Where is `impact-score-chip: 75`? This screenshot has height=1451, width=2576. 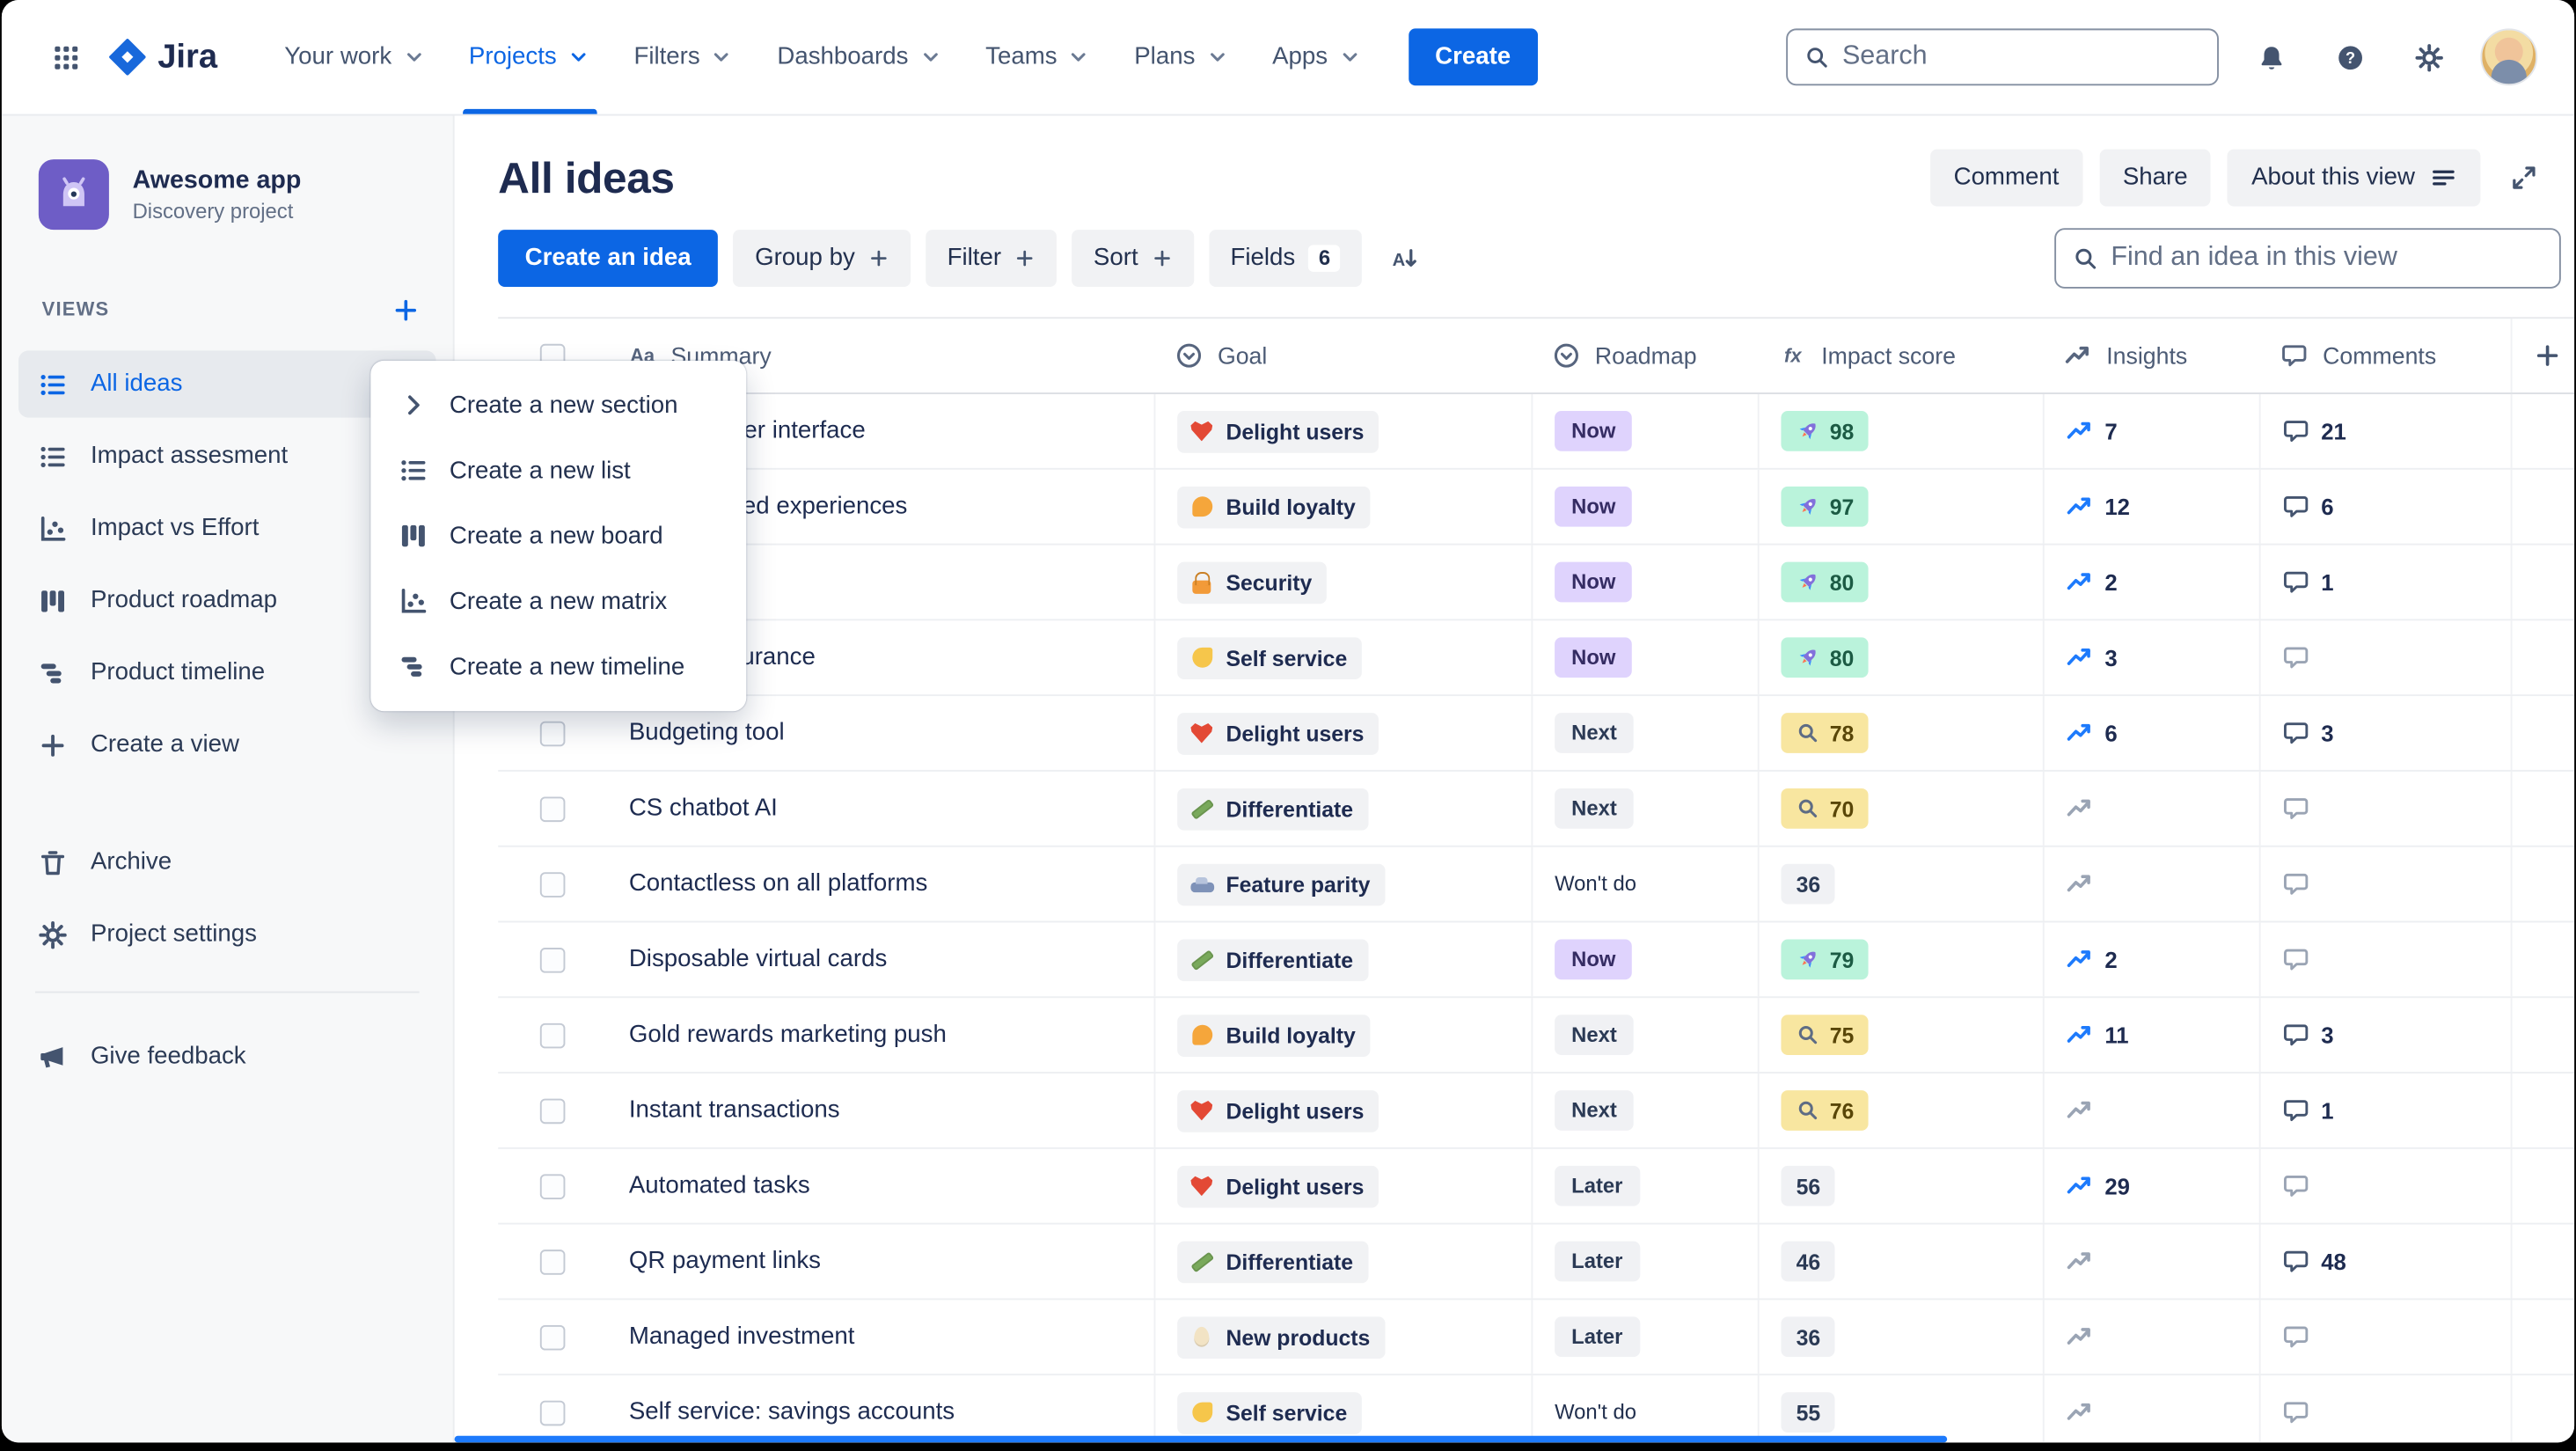 impact-score-chip: 75 is located at coordinates (1826, 1035).